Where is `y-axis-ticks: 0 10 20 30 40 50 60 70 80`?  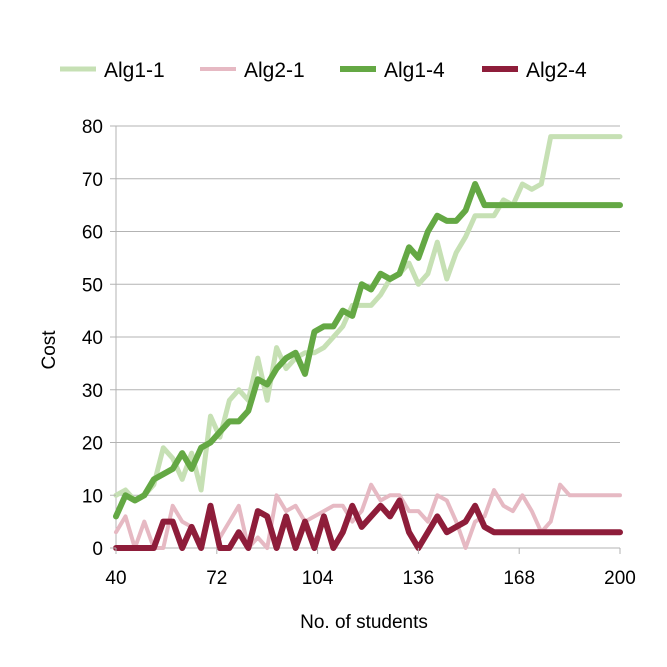
y-axis-ticks: 0 10 20 30 40 50 60 70 80 is located at coordinates (99, 338).